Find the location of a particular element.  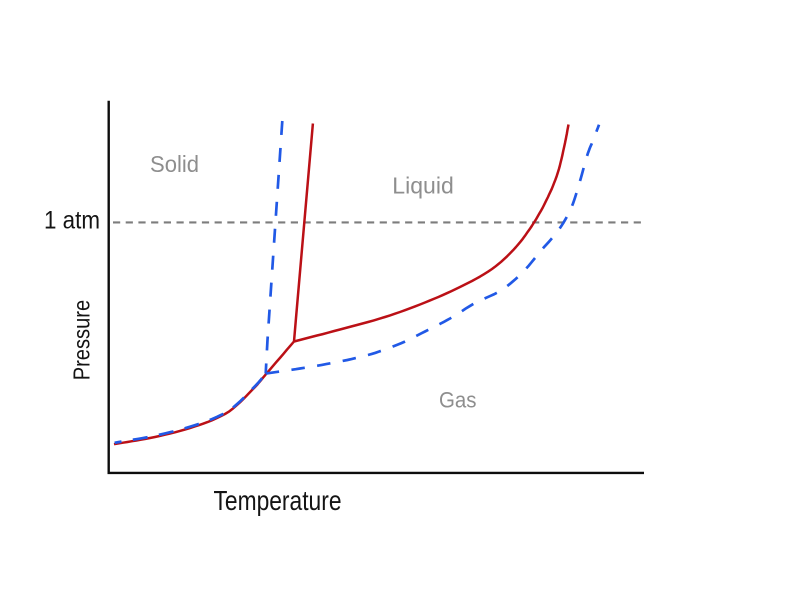

svg-text: Temperature is located at coordinates (278, 500).